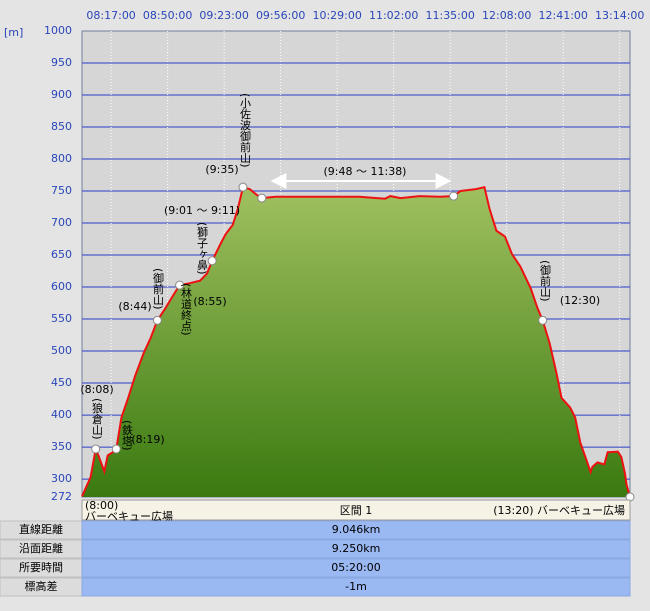 The image size is (650, 611). What do you see at coordinates (61, 496) in the screenshot?
I see `y-tick-label: 272` at bounding box center [61, 496].